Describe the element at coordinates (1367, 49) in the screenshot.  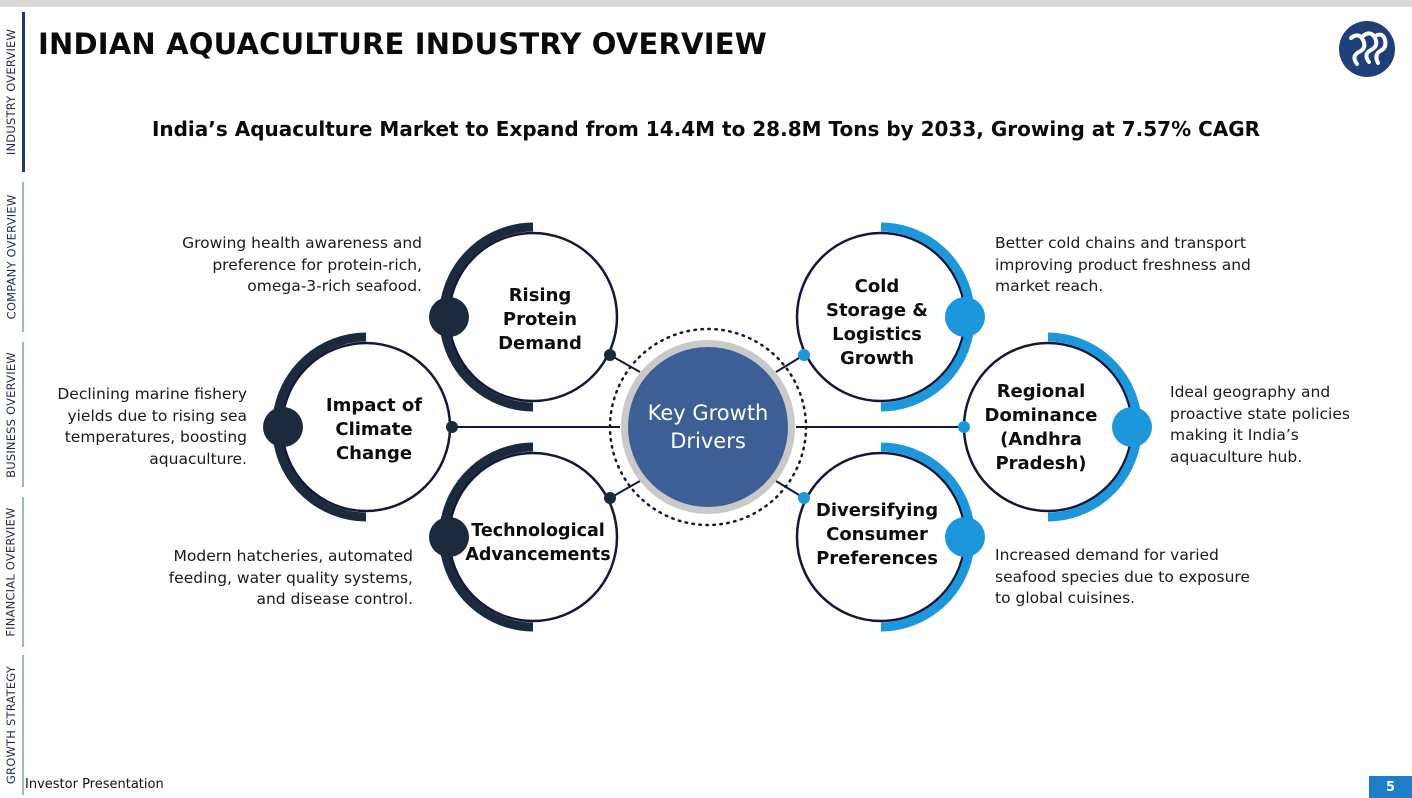
I see `company-logo-icon` at that location.